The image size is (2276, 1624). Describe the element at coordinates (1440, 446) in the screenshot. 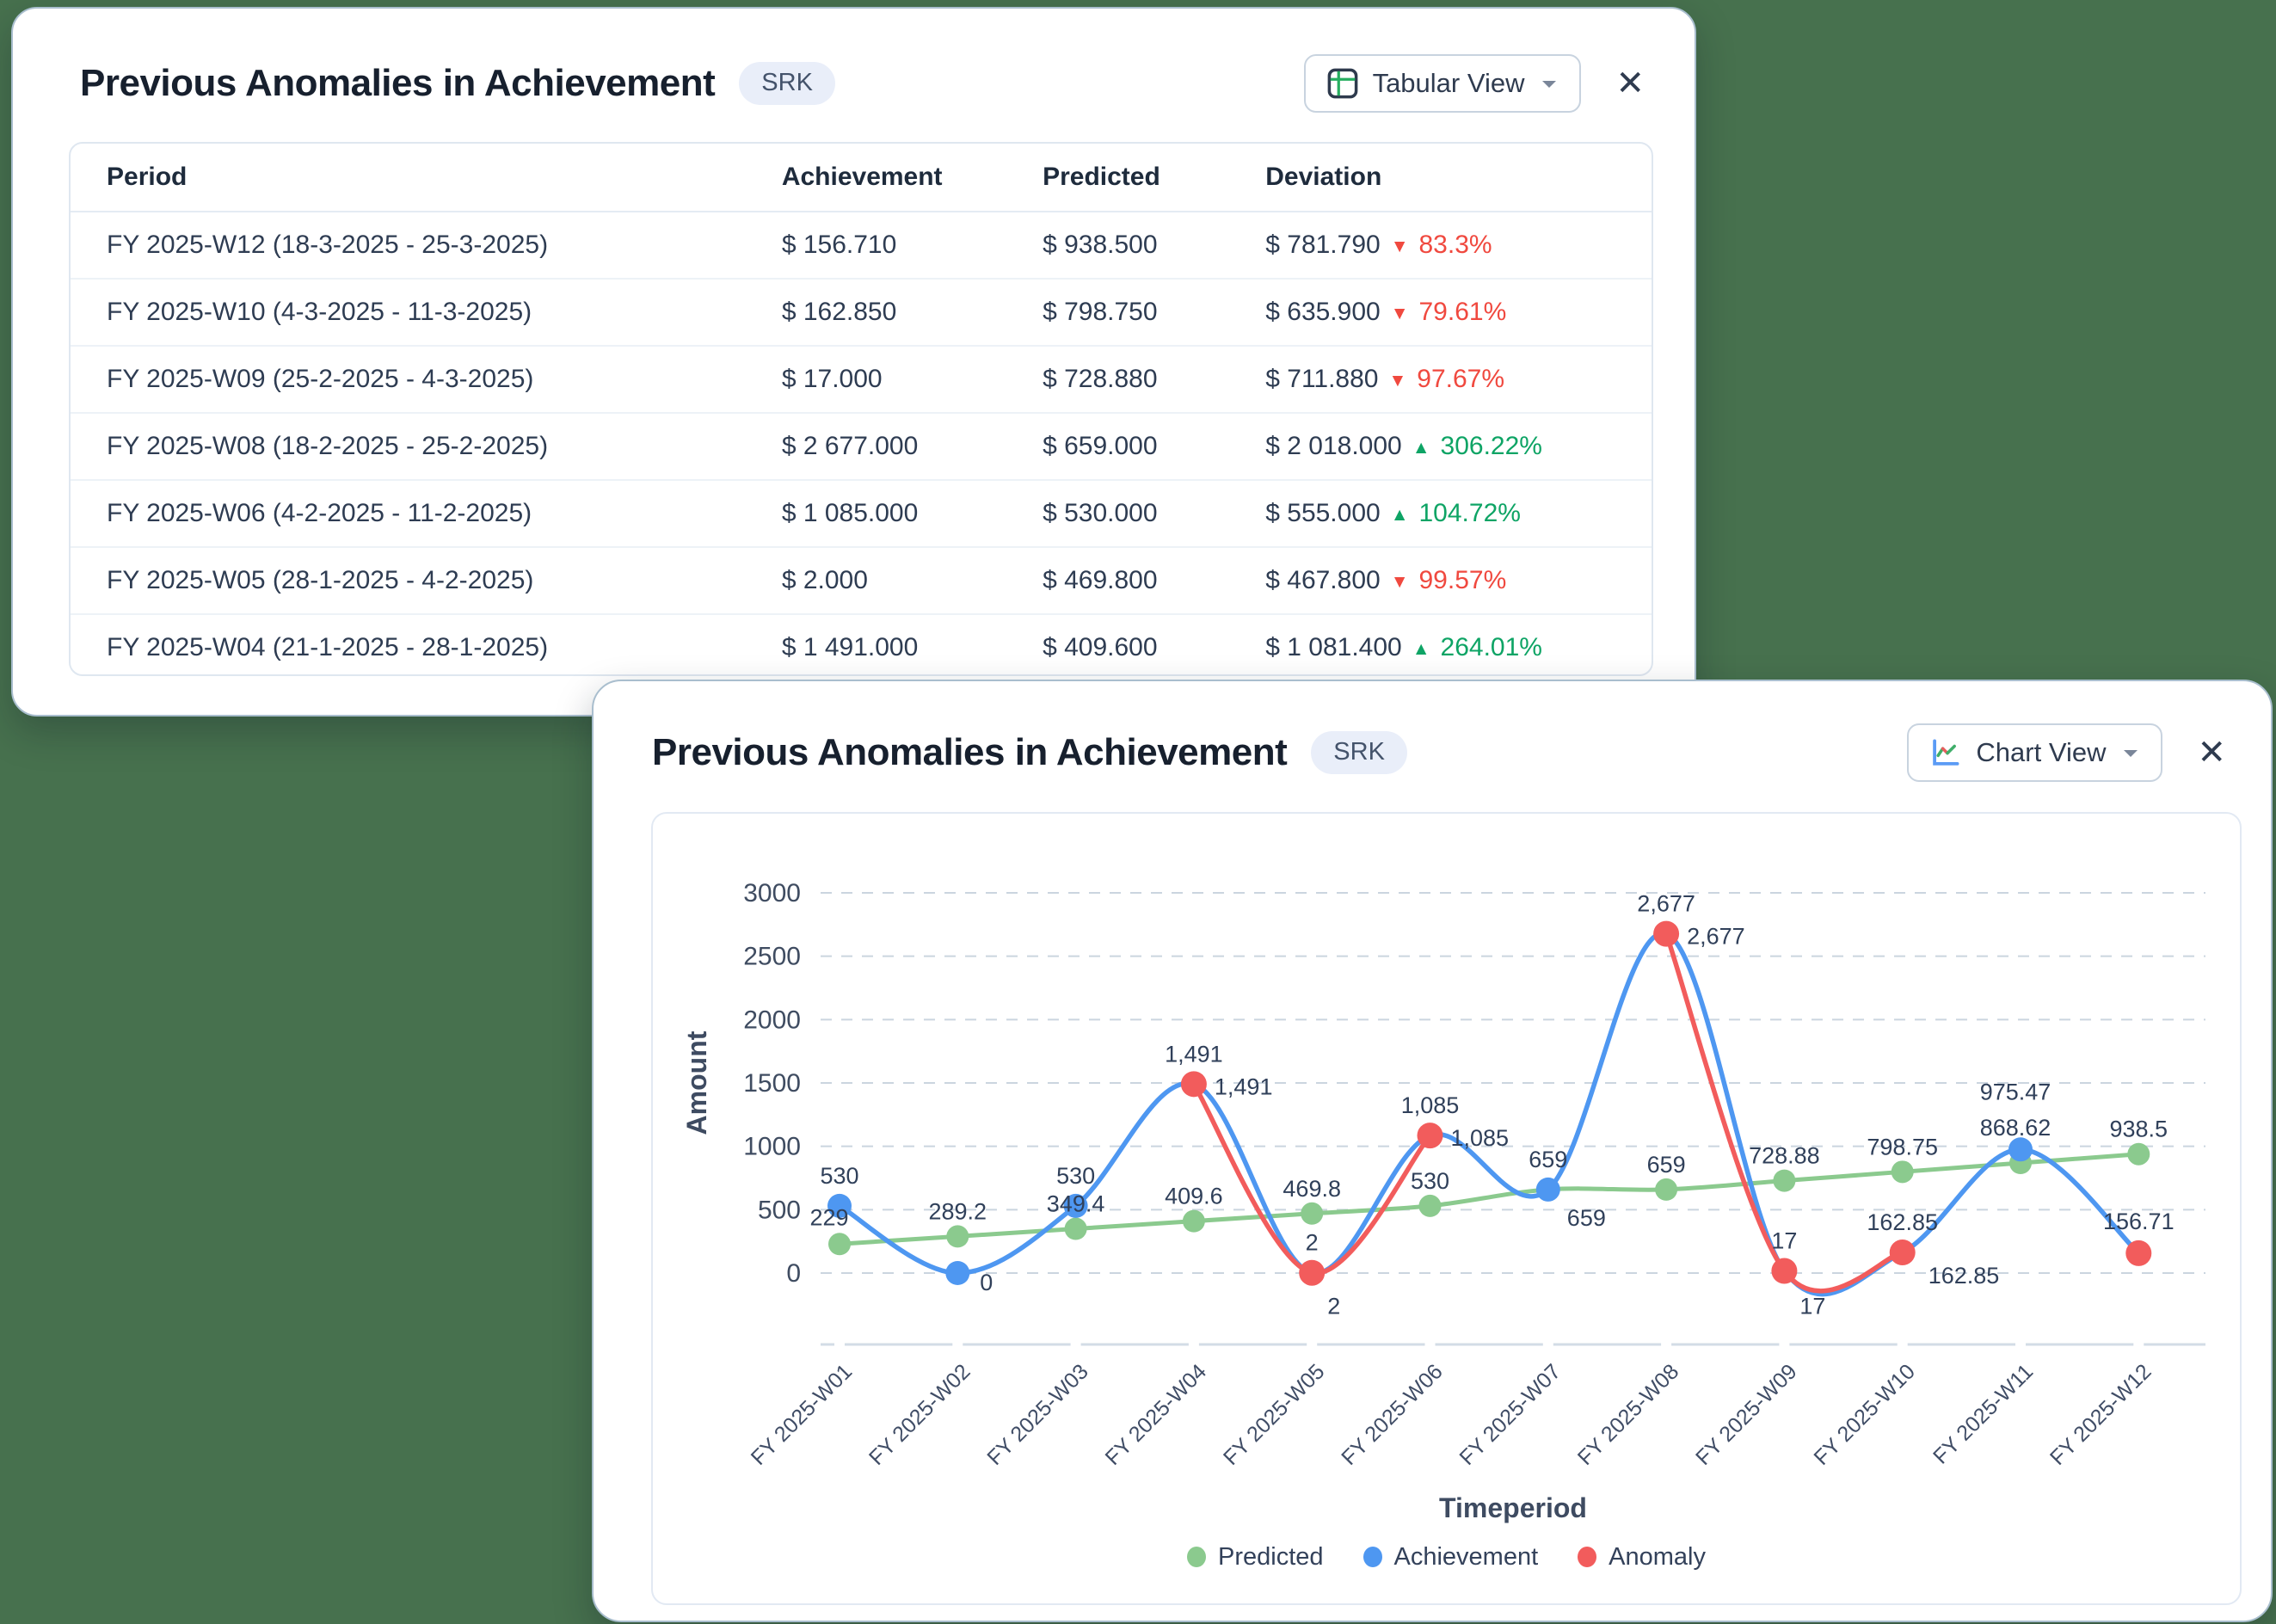

I see `deviation-cell: $ 2 018.000 ▲ 306.22%` at that location.